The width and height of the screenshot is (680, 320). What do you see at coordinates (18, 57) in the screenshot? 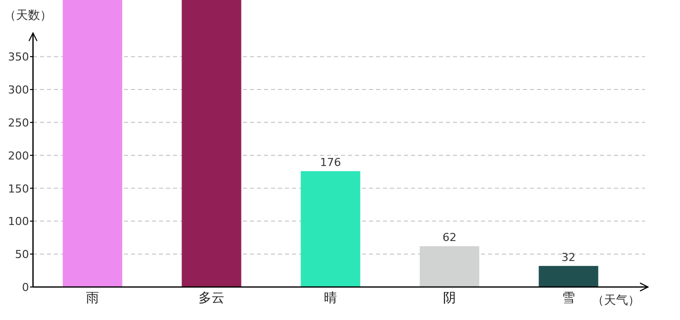
I see `y-tick-label: 350` at bounding box center [18, 57].